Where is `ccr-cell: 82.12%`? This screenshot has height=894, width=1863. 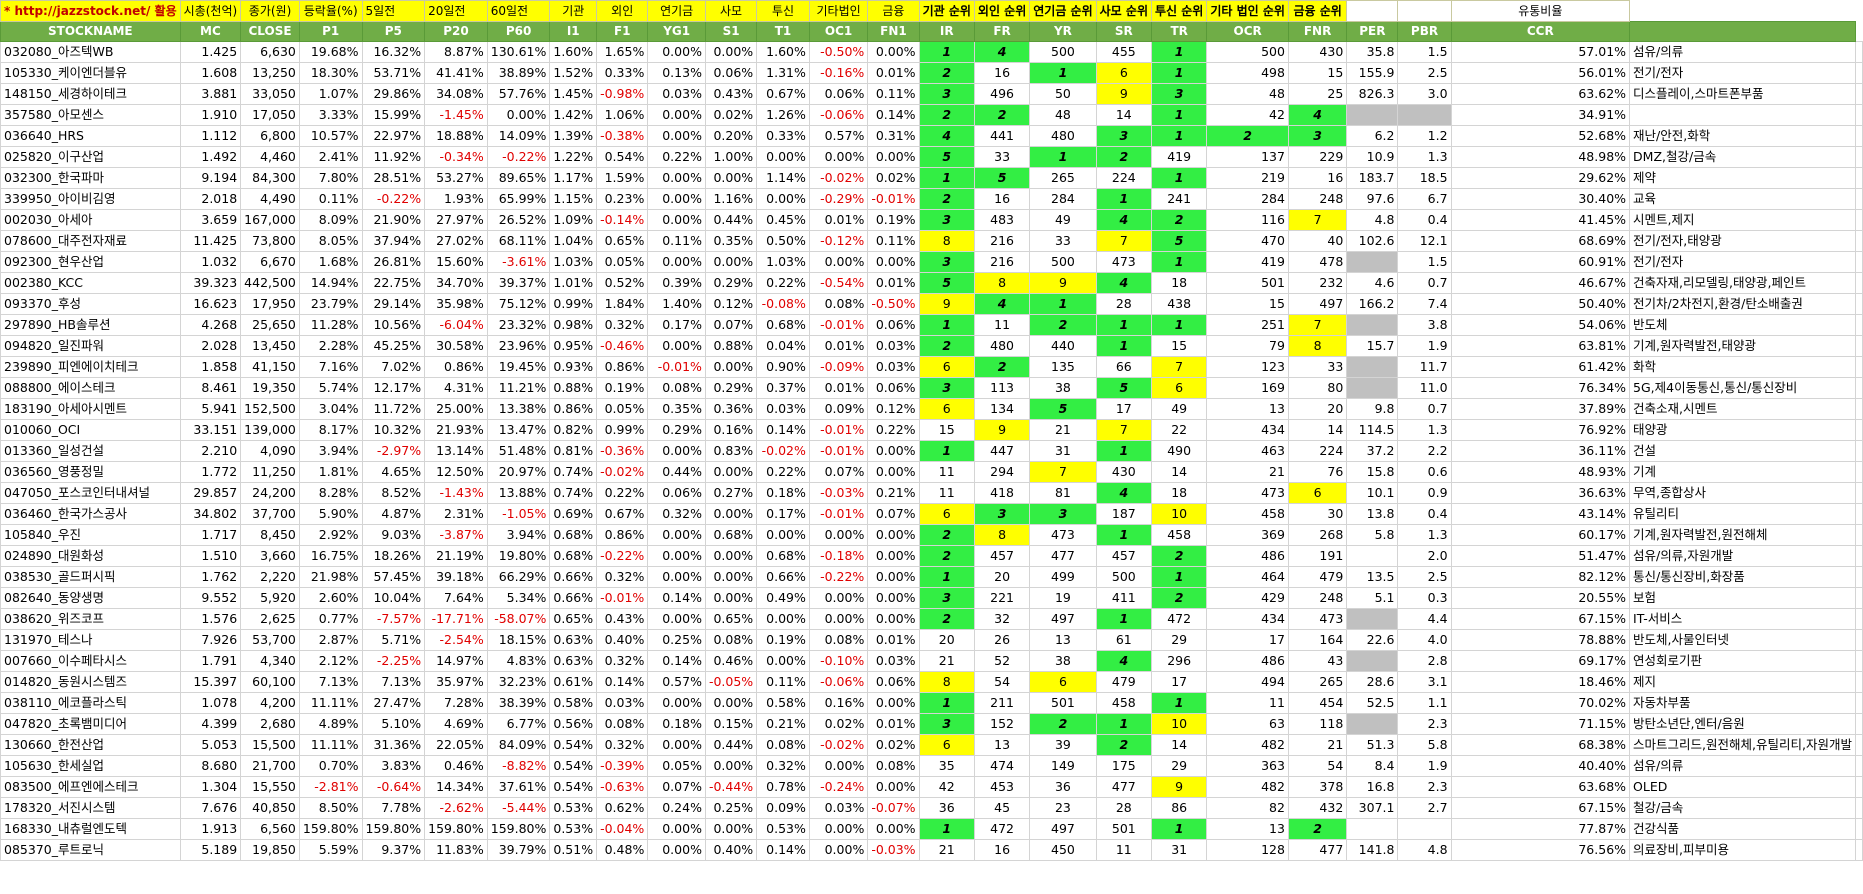 ccr-cell: 82.12% is located at coordinates (1540, 577).